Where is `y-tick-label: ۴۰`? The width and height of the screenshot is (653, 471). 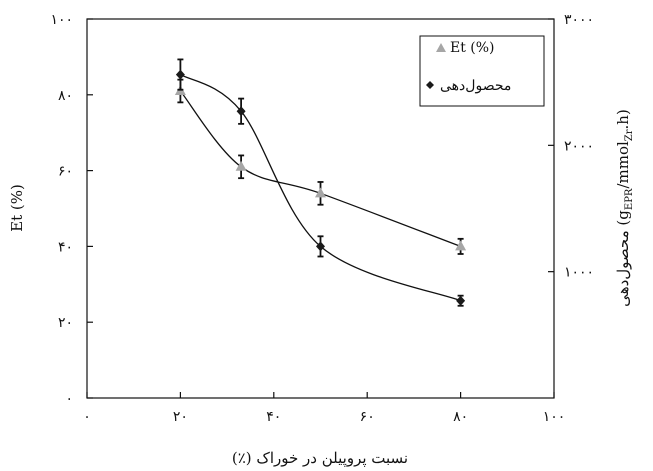 y-tick-label: ۴۰ is located at coordinates (65, 247).